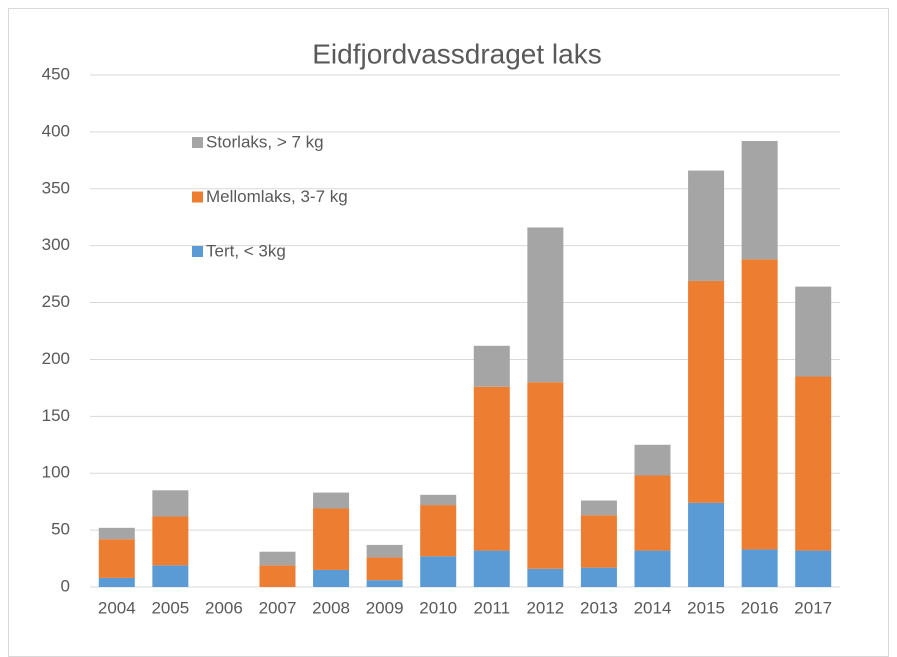 This screenshot has width=897, height=657. I want to click on x-tick-label: 2016, so click(760, 607).